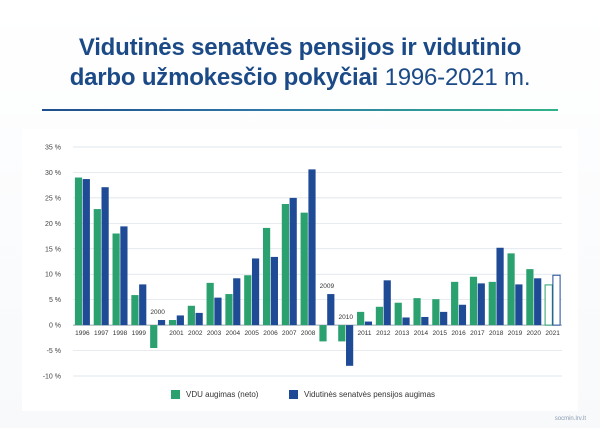 This screenshot has width=600, height=428. Describe the element at coordinates (519, 305) in the screenshot. I see `bar-pension-2019` at that location.